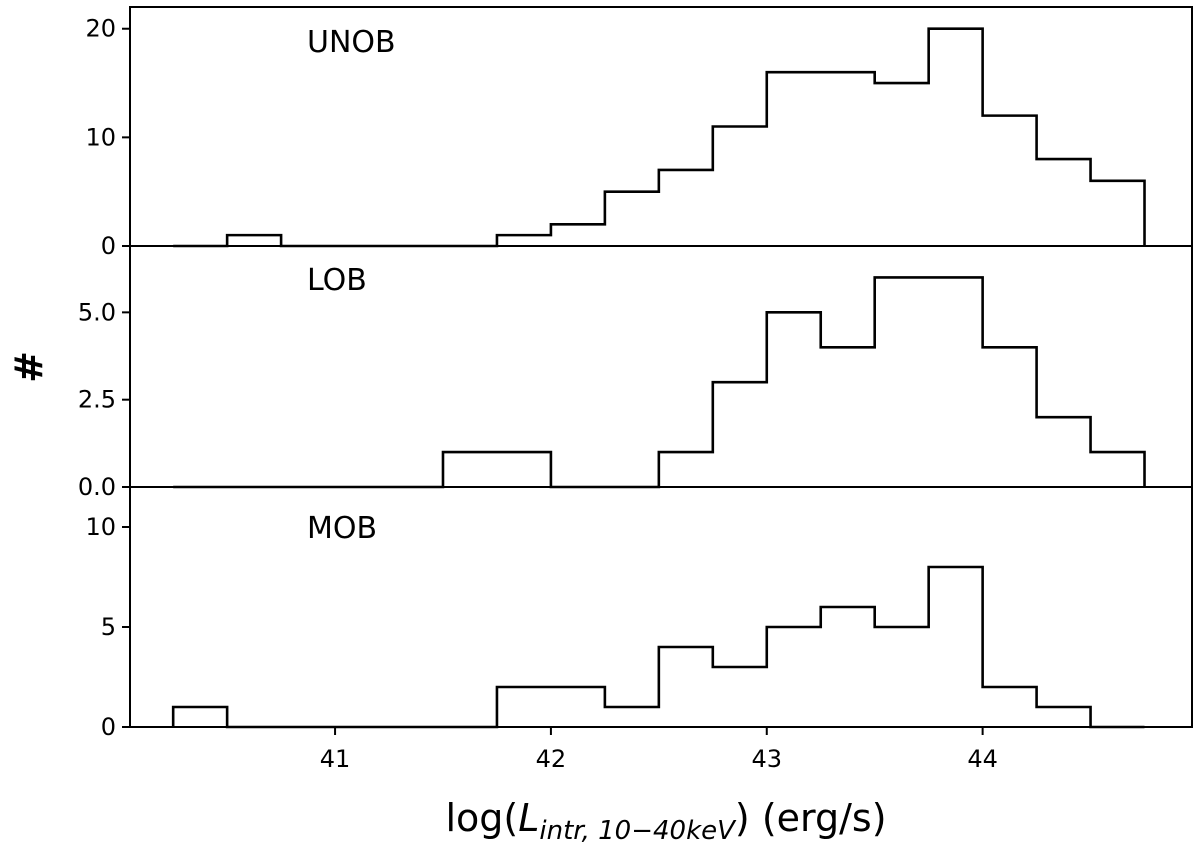 The image size is (1200, 845). What do you see at coordinates (337, 280) in the screenshot?
I see `panel-label-lob: LOB` at bounding box center [337, 280].